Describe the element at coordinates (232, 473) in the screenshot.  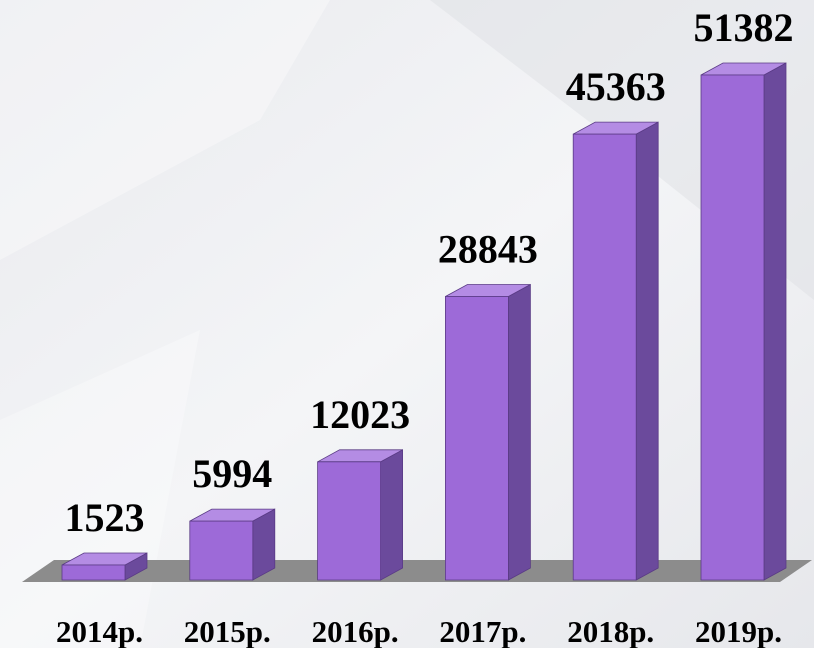
I see `value-label: 5994` at that location.